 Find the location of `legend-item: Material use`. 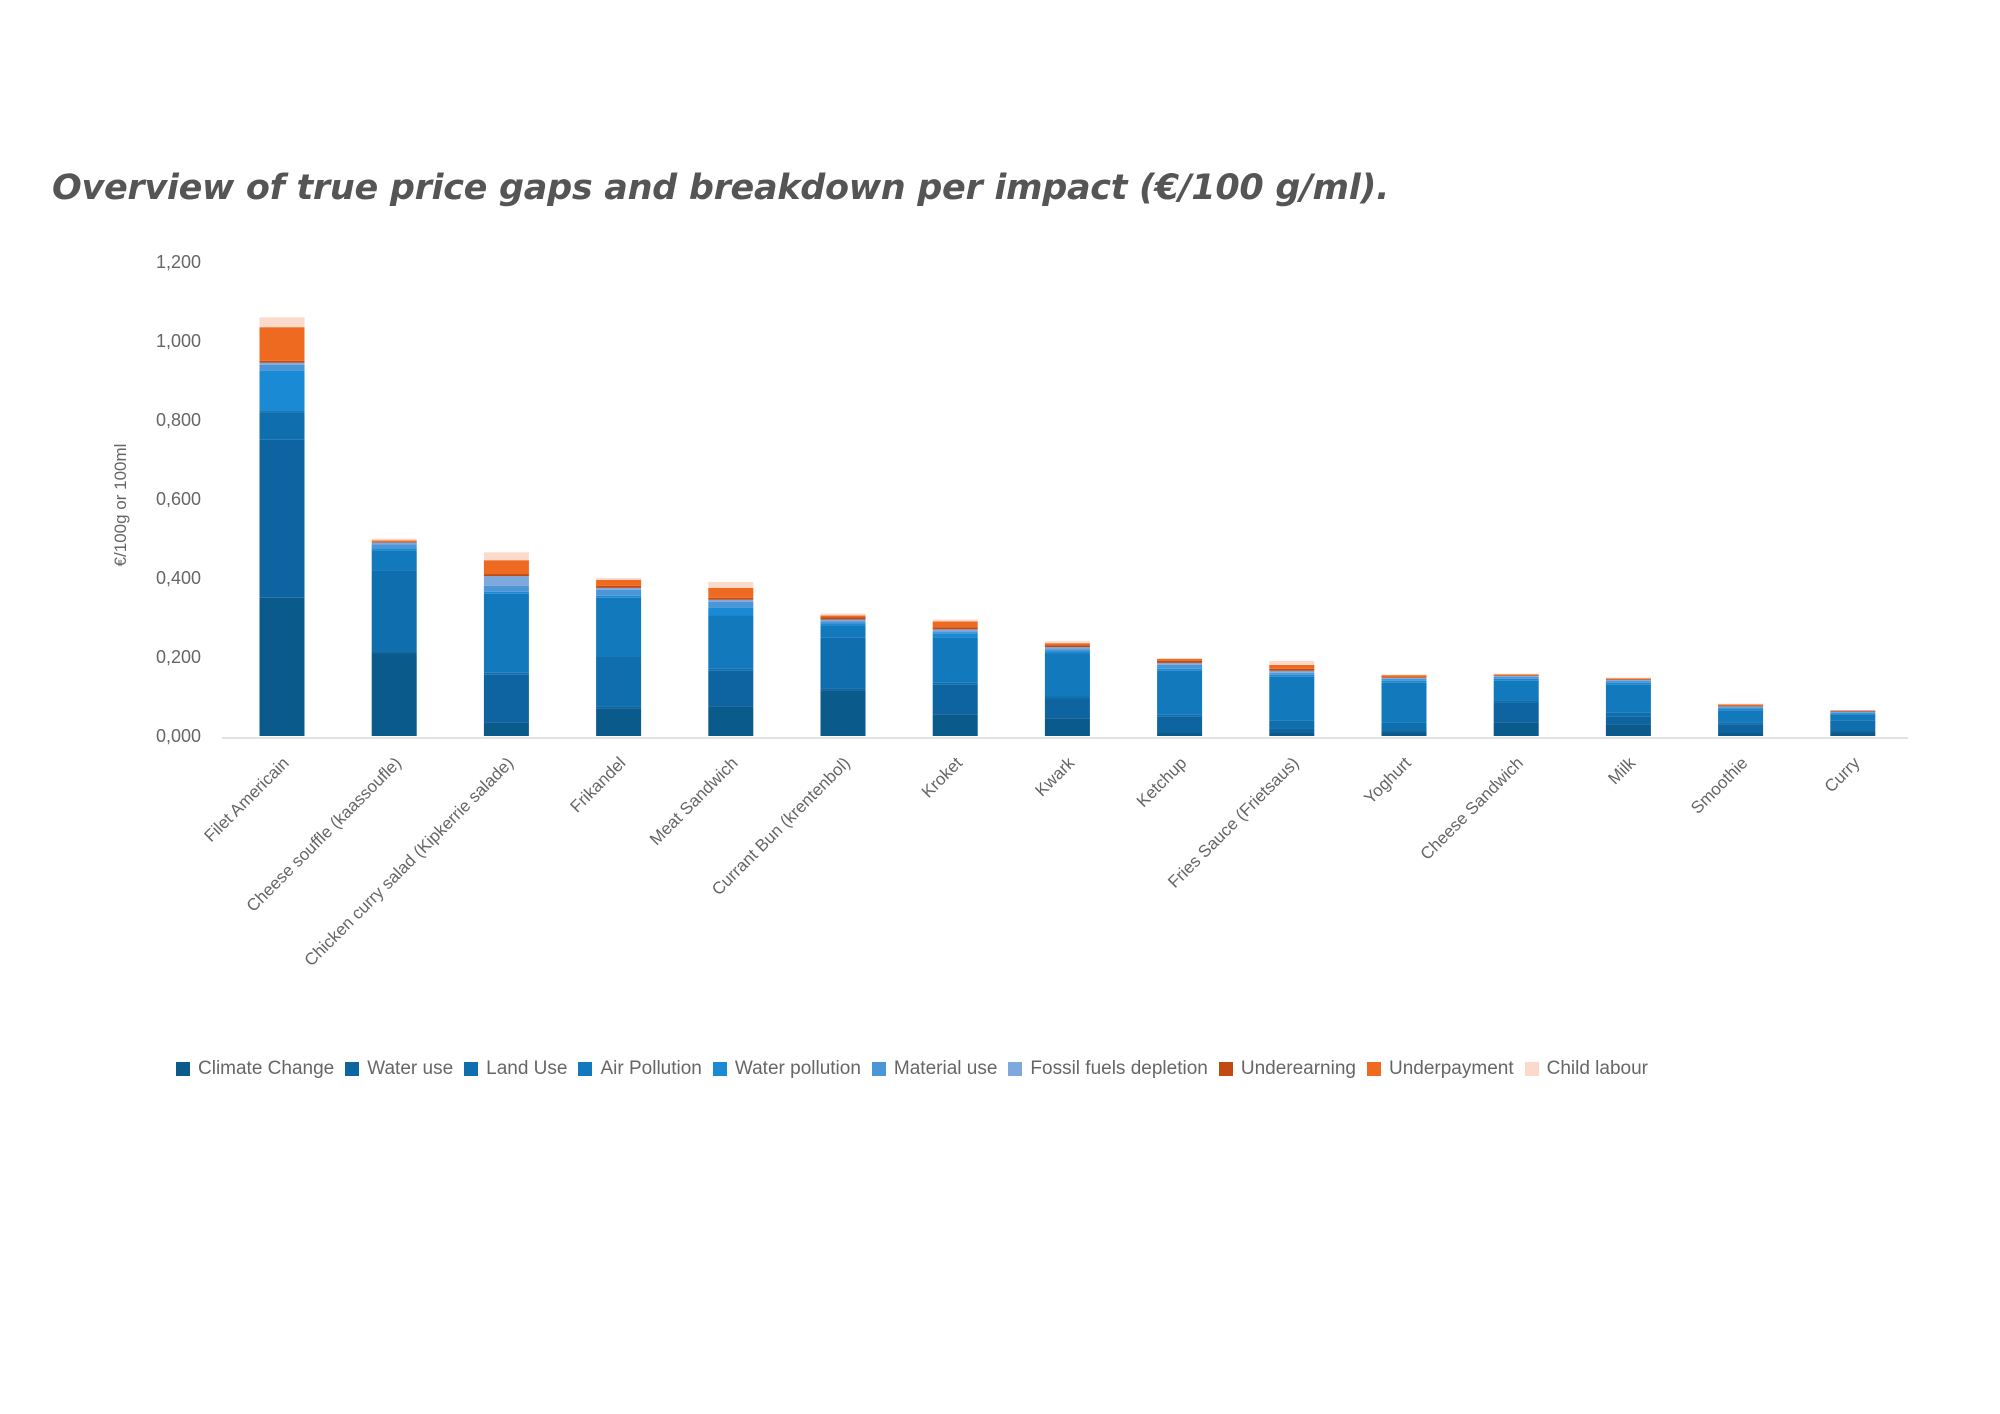

legend-item: Material use is located at coordinates (934, 1069).